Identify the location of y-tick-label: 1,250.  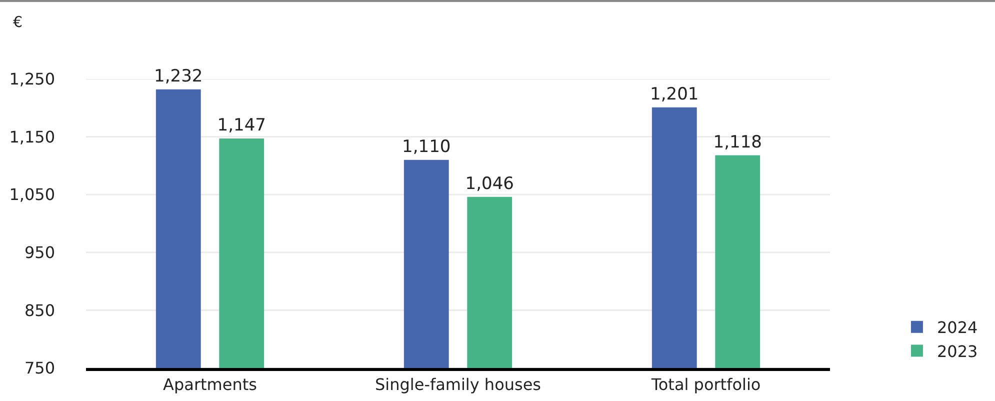
(32, 79).